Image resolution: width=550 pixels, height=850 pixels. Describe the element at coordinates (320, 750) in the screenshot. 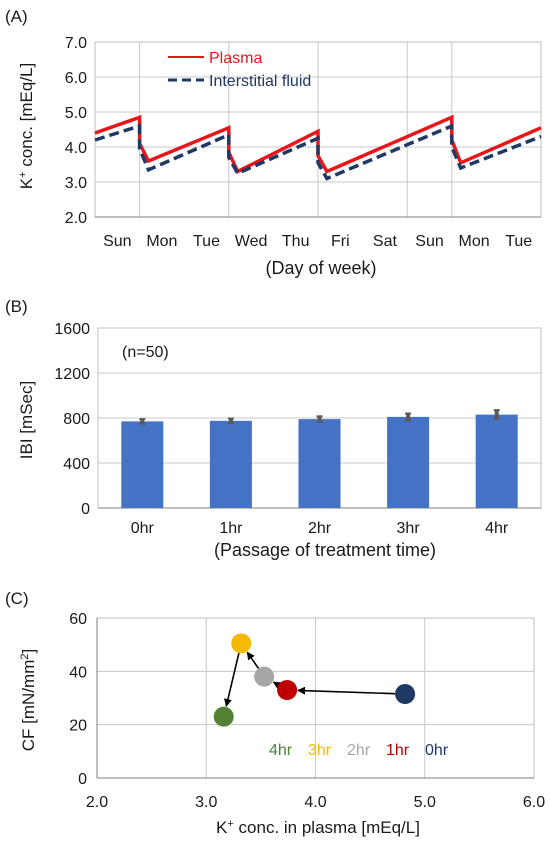

I see `legend-label-3hr: 3hr` at that location.